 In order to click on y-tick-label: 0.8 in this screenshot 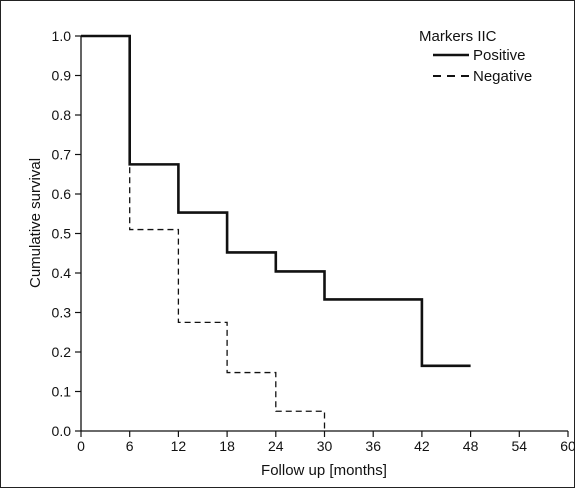, I will do `click(62, 115)`.